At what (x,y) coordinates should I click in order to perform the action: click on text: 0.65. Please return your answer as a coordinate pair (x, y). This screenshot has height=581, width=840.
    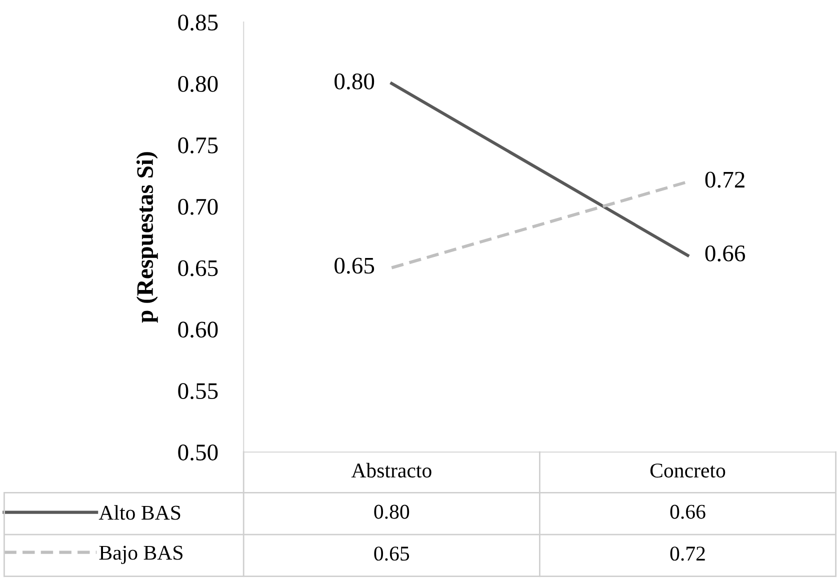
    Looking at the image, I should click on (354, 266).